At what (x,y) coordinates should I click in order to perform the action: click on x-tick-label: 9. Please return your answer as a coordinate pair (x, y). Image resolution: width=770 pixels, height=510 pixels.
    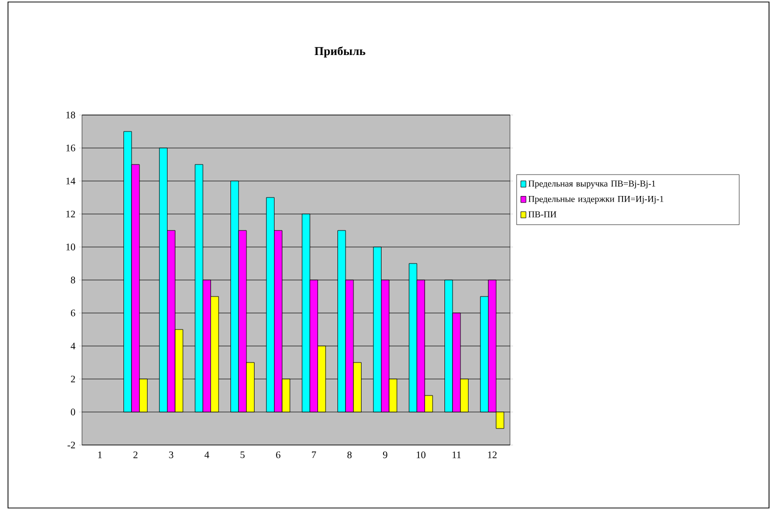
    Looking at the image, I should click on (385, 455).